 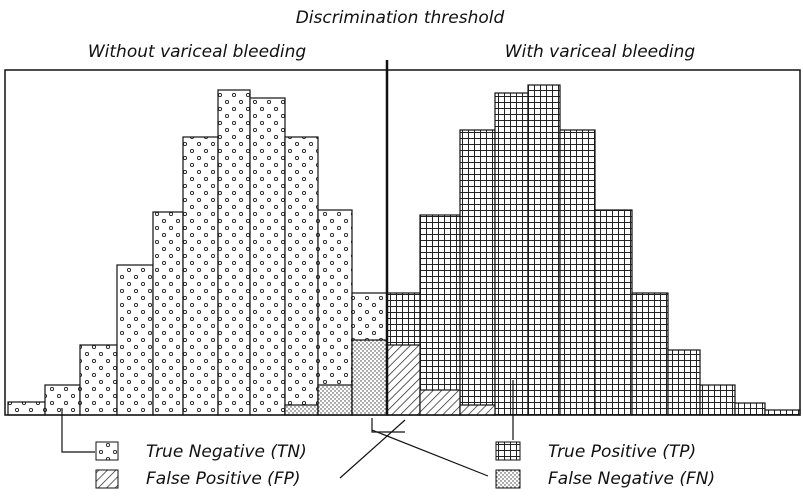 What do you see at coordinates (223, 479) in the screenshot?
I see `legend-label: False Positive (FP)` at bounding box center [223, 479].